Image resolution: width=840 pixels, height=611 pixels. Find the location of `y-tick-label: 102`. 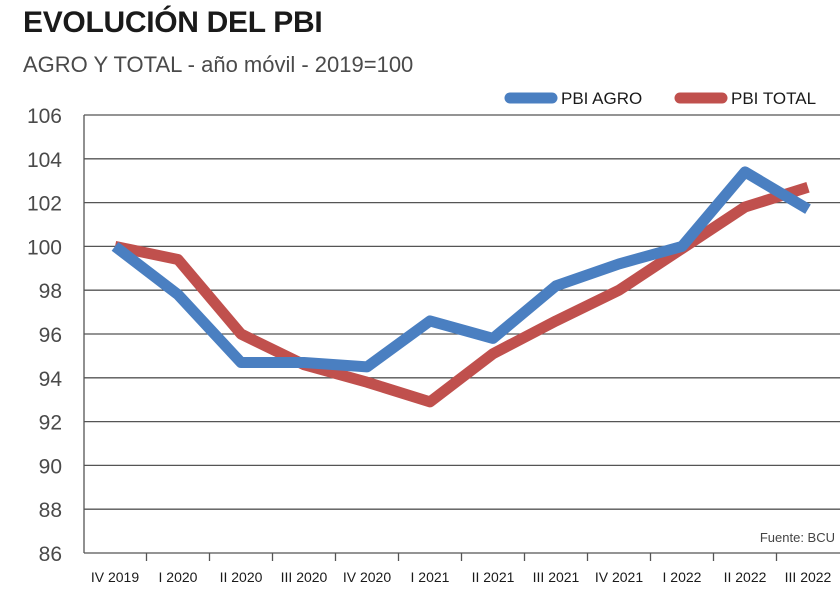

y-tick-label: 102 is located at coordinates (44, 204).